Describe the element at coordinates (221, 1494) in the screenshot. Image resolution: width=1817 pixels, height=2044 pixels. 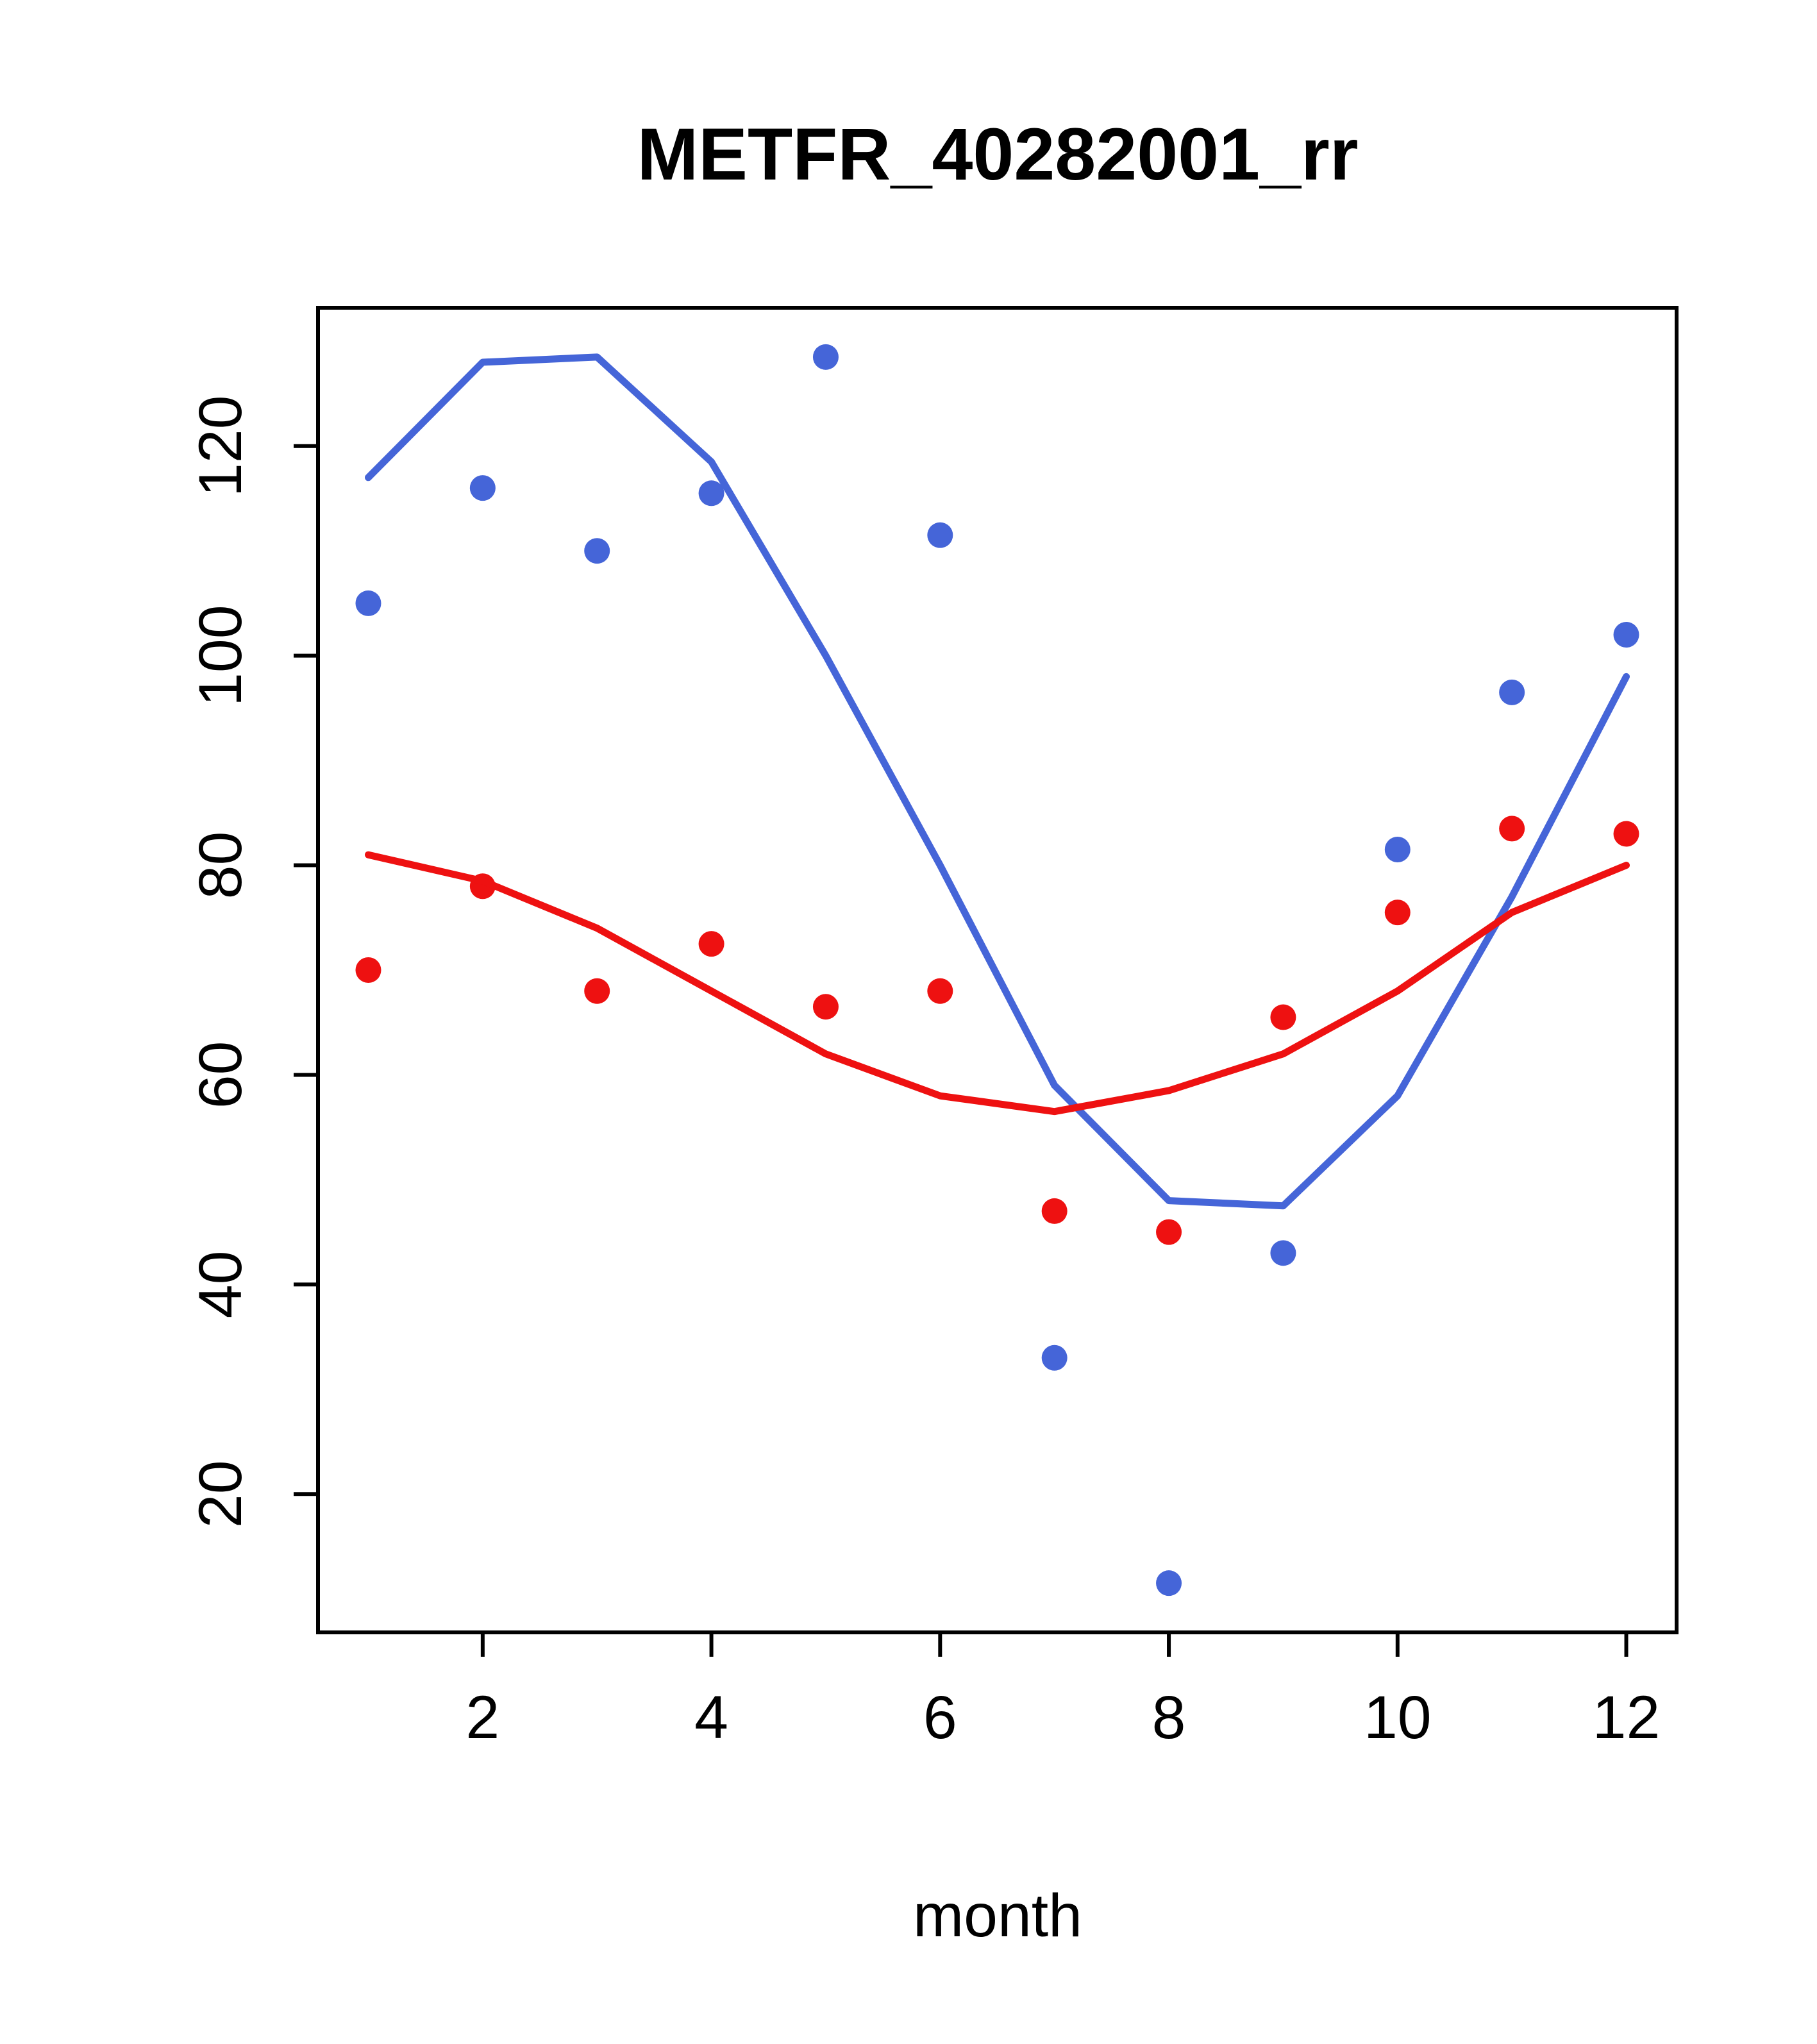
I see `y-tick-label: 20` at that location.